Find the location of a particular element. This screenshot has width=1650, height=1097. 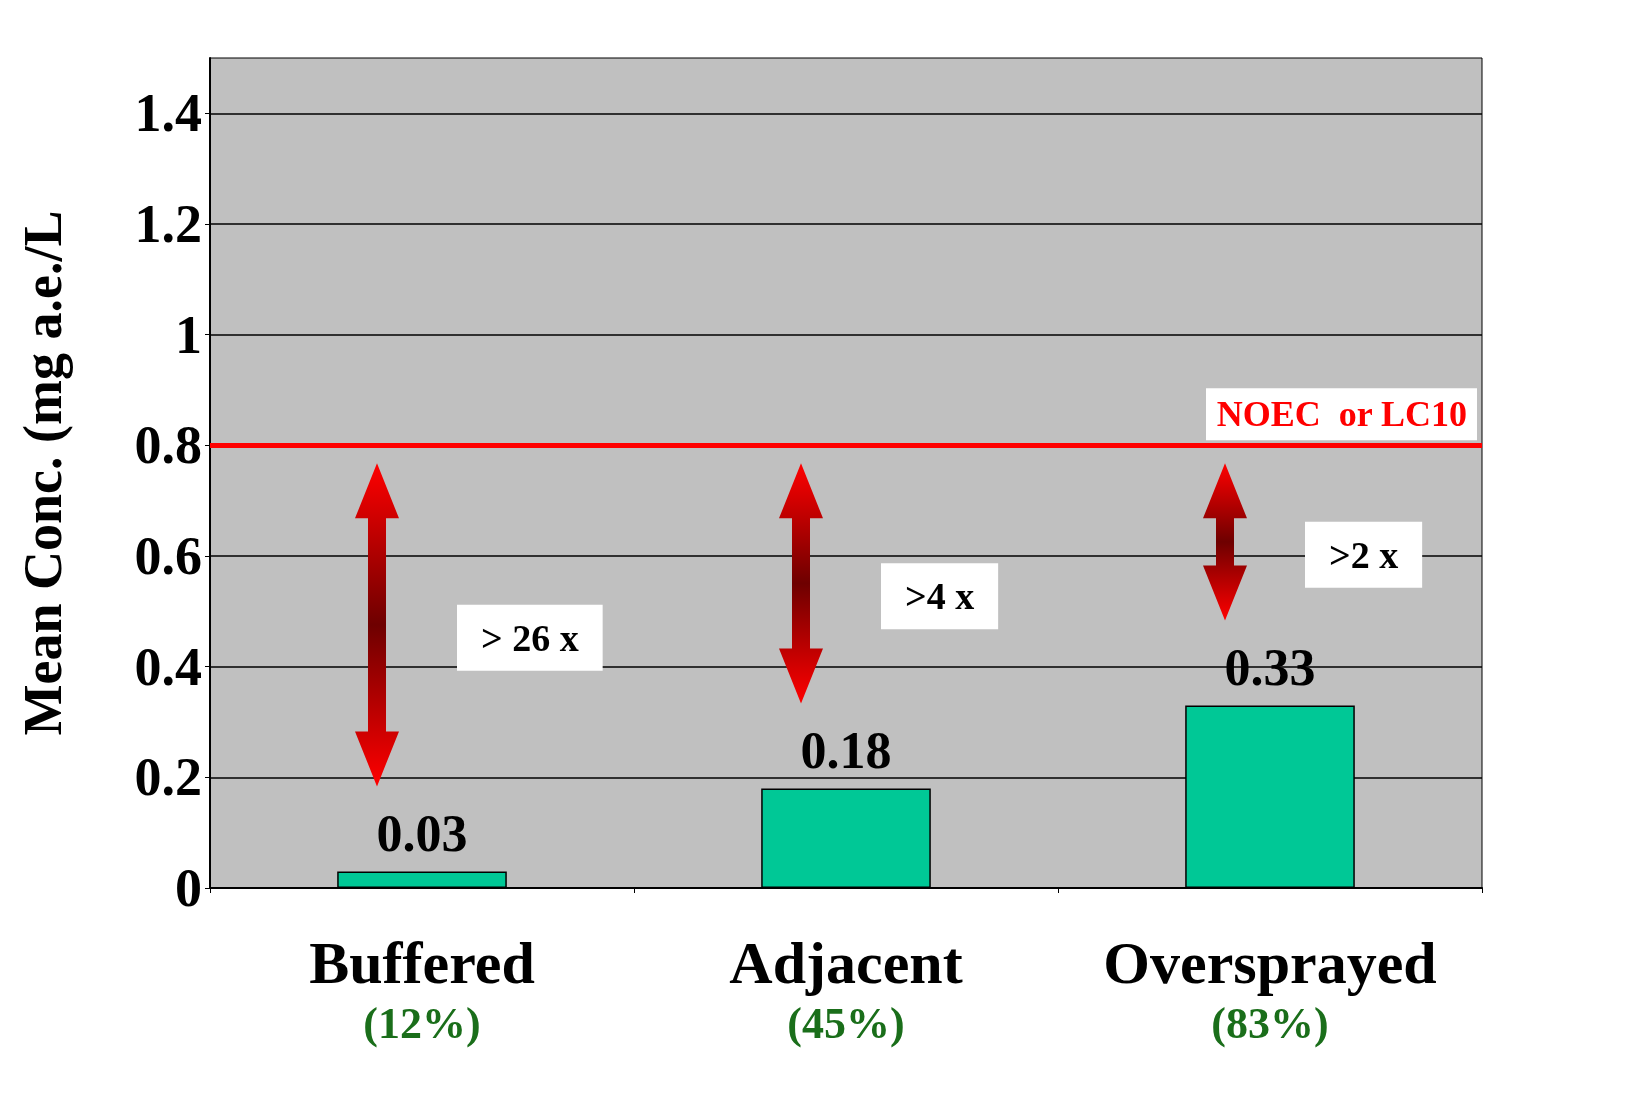

y-tick-label: 1.2 is located at coordinates (168, 224).